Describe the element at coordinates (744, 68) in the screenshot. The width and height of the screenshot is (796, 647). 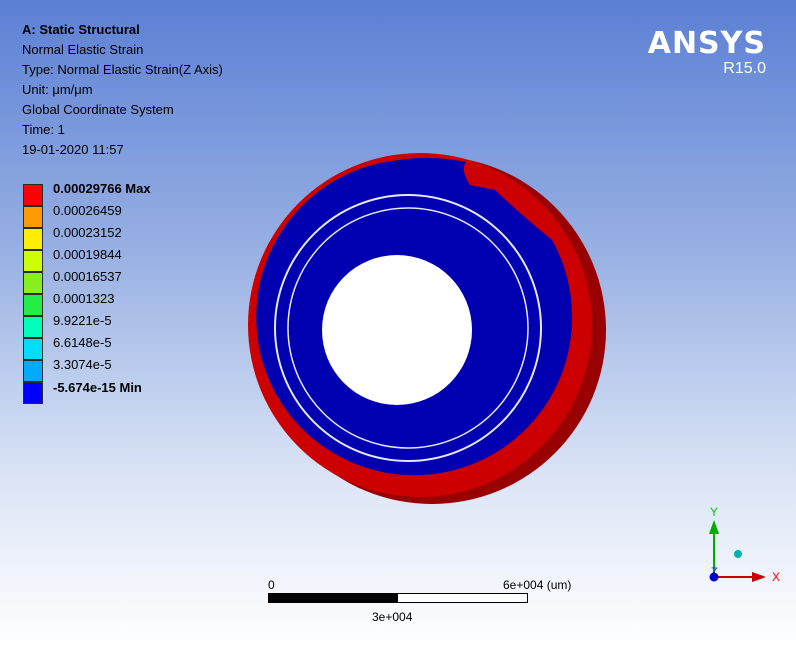
I see `brand-version: R15.0` at that location.